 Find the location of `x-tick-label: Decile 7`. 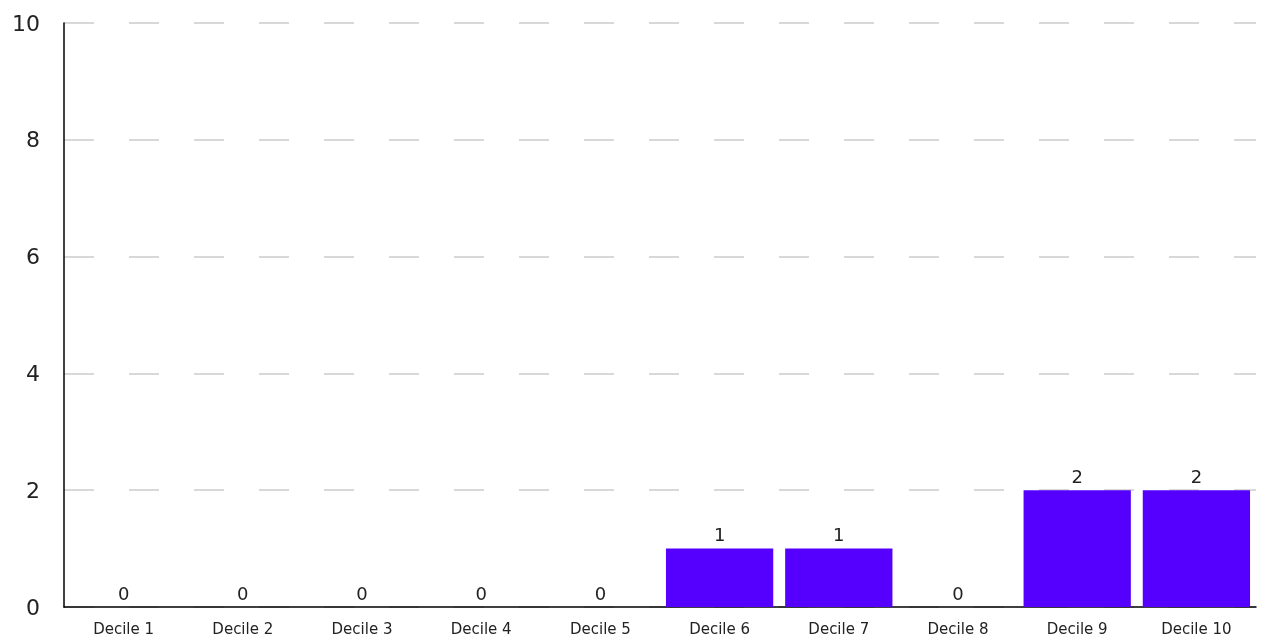

x-tick-label: Decile 7 is located at coordinates (839, 628).